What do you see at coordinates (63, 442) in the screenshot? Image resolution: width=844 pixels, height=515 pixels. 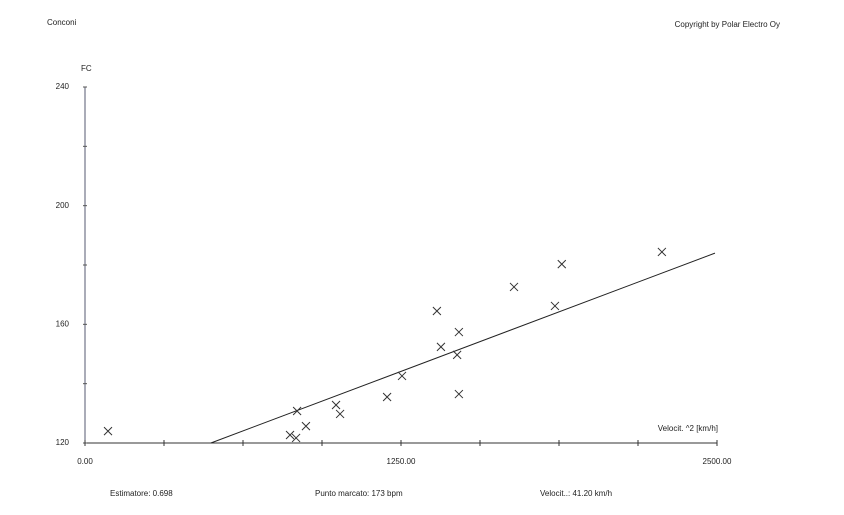 I see `y-tick-label: 120` at bounding box center [63, 442].